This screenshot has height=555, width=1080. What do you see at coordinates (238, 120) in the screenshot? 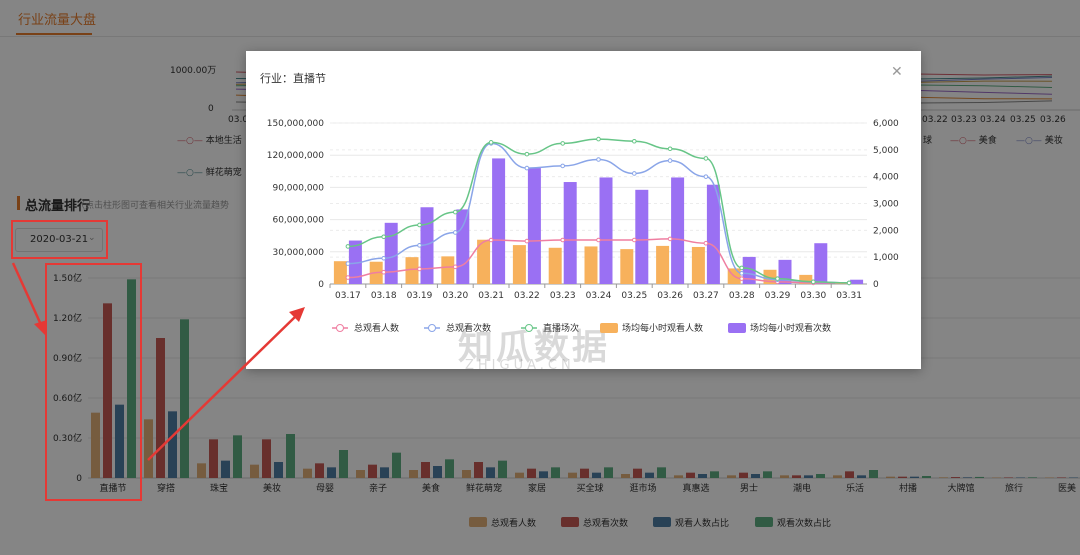
I see `top-chart-x-tick: 03.0` at bounding box center [238, 120].